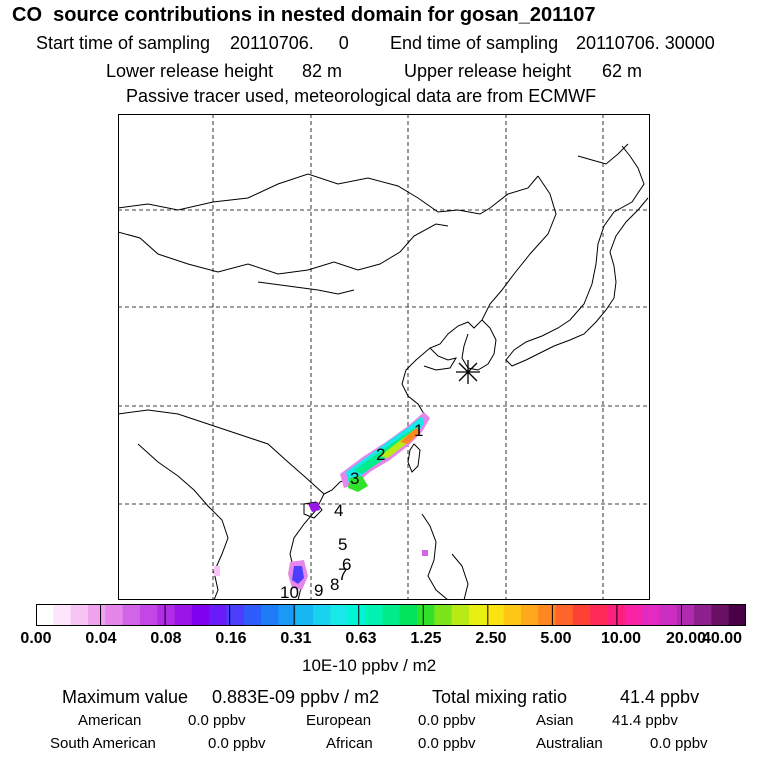  I want to click on region-name: South American, so click(103, 743).